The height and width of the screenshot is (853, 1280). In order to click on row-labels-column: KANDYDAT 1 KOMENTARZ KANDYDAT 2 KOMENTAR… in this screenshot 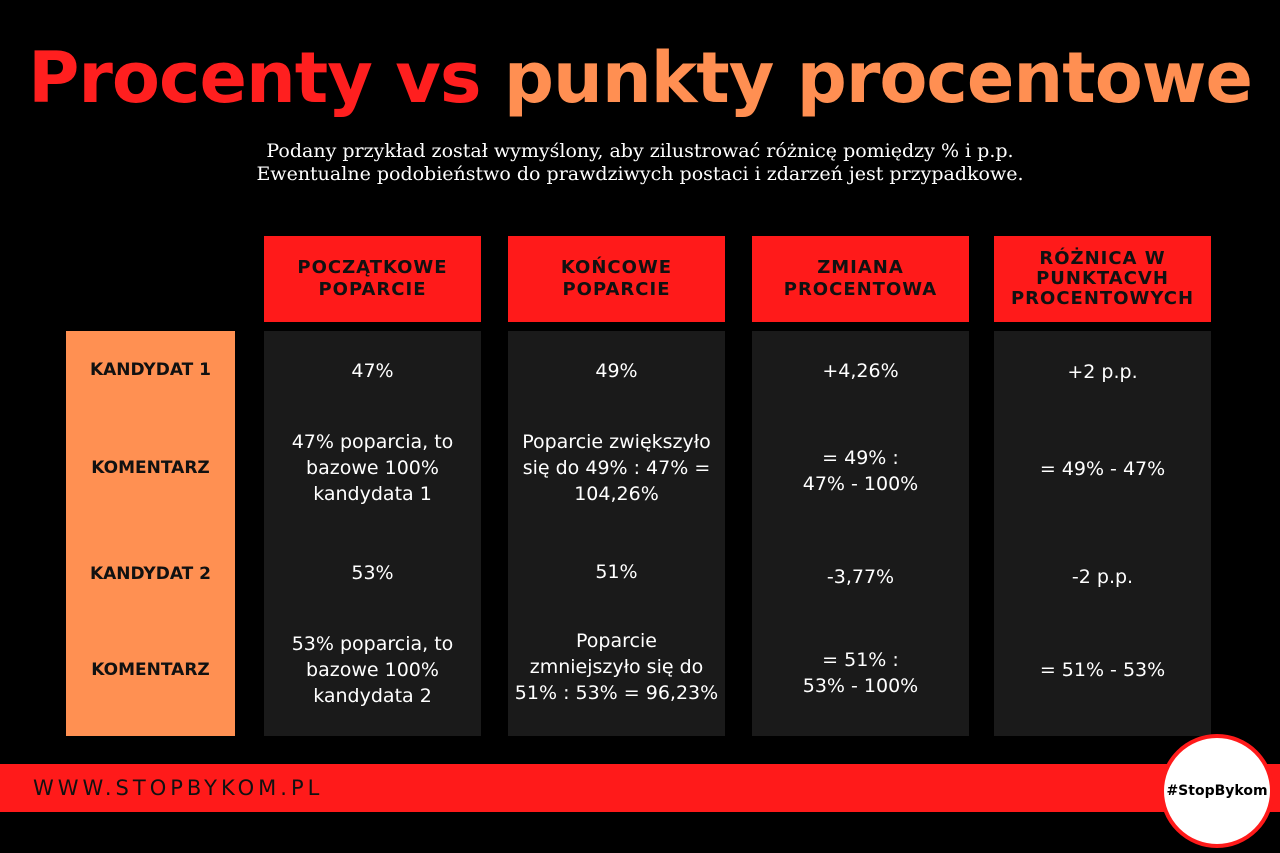, I will do `click(150, 533)`.